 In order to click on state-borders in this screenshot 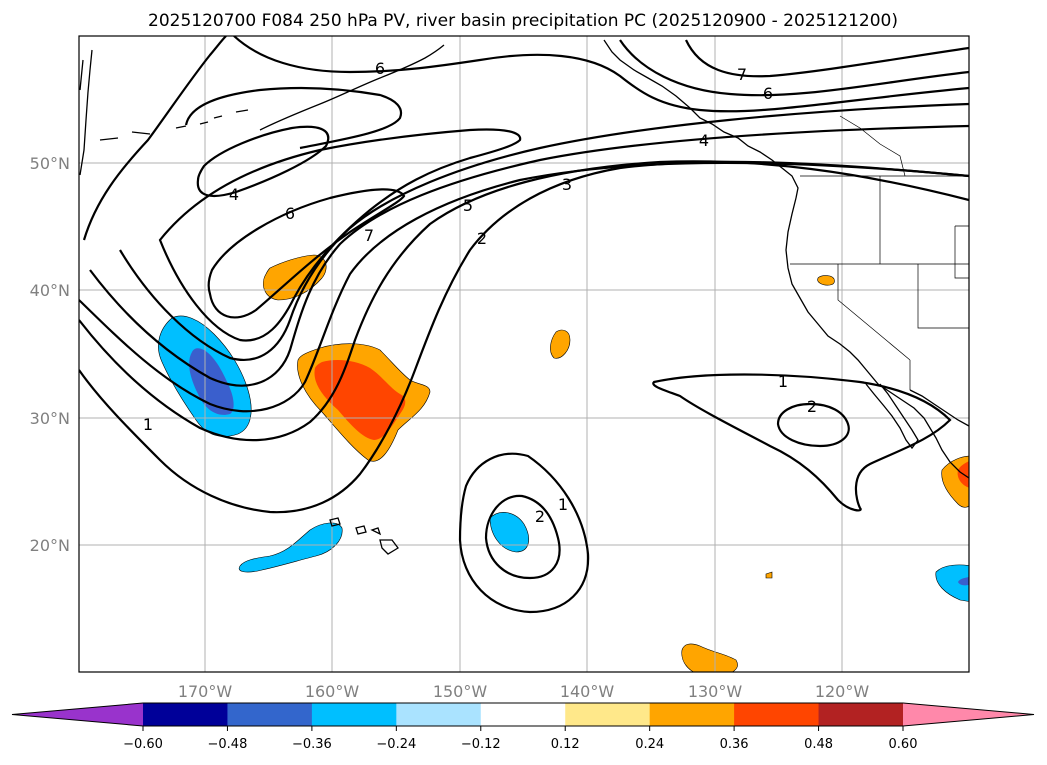, I will do `click(879, 252)`.